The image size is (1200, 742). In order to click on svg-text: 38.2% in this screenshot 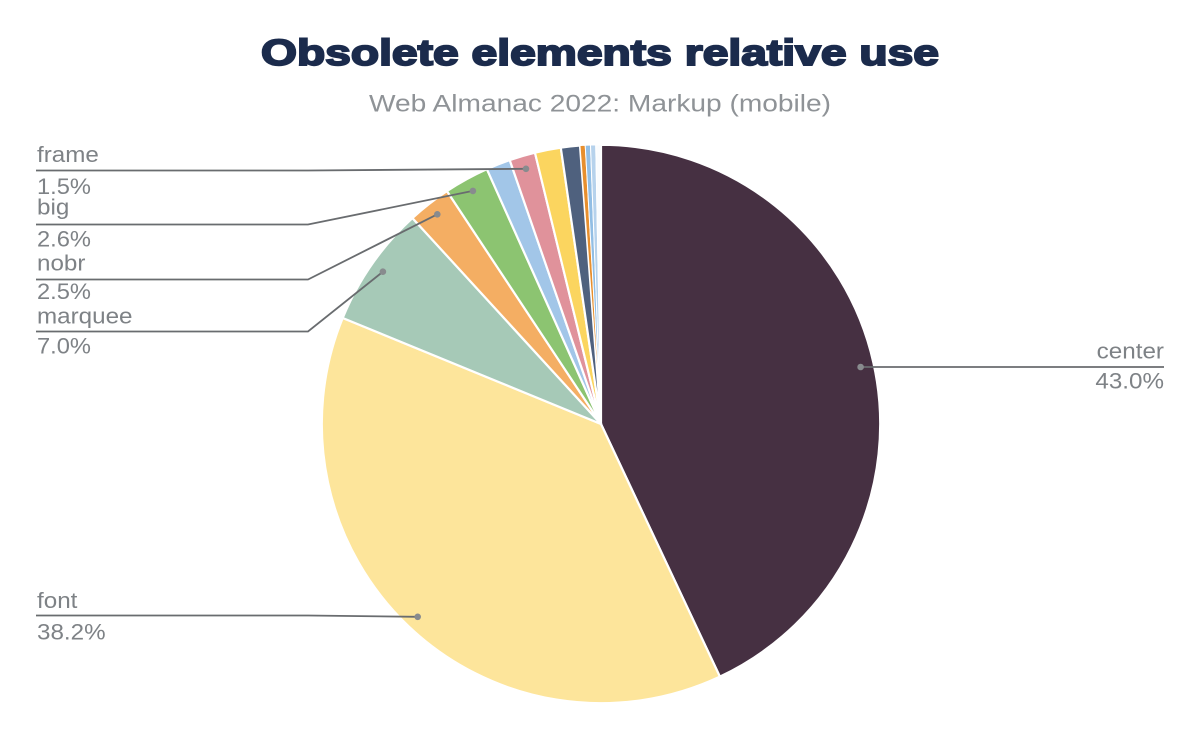, I will do `click(71, 632)`.